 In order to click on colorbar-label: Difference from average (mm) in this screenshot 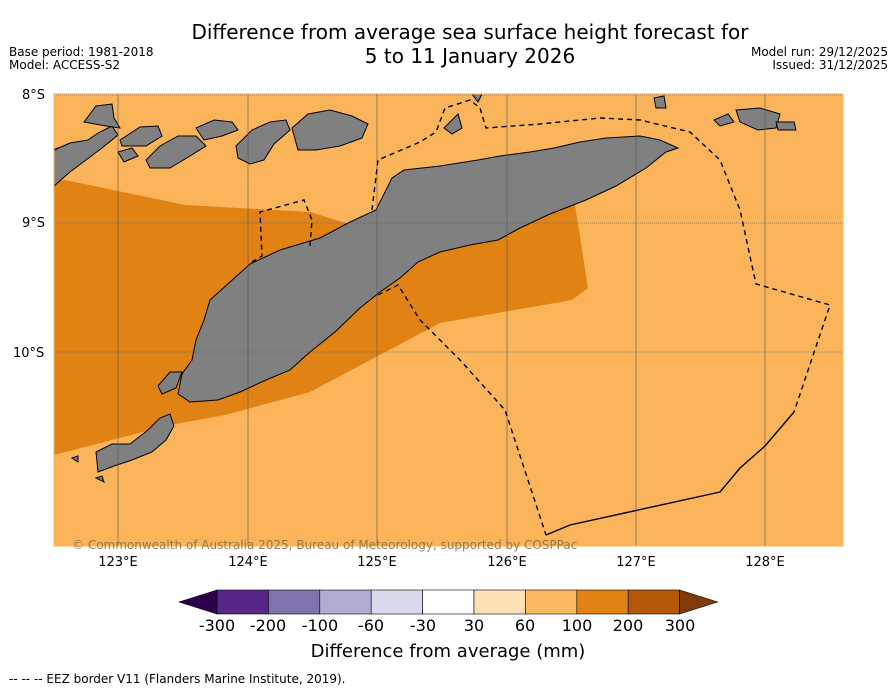, I will do `click(448, 651)`.